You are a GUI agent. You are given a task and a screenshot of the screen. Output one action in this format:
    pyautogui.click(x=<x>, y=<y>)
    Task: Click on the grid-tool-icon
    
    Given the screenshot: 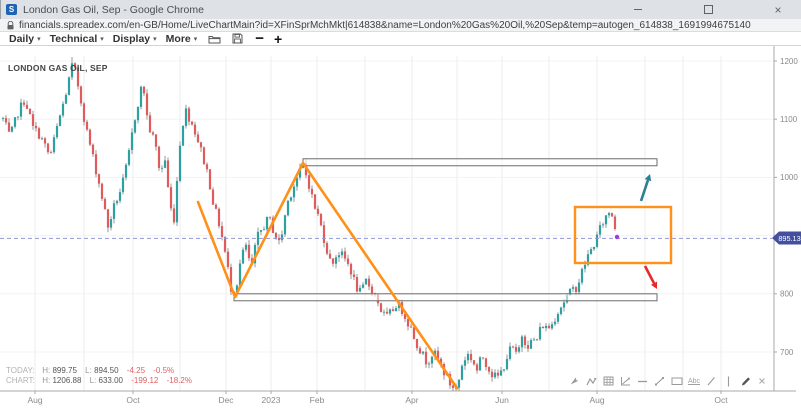 What is the action you would take?
    pyautogui.click(x=609, y=381)
    